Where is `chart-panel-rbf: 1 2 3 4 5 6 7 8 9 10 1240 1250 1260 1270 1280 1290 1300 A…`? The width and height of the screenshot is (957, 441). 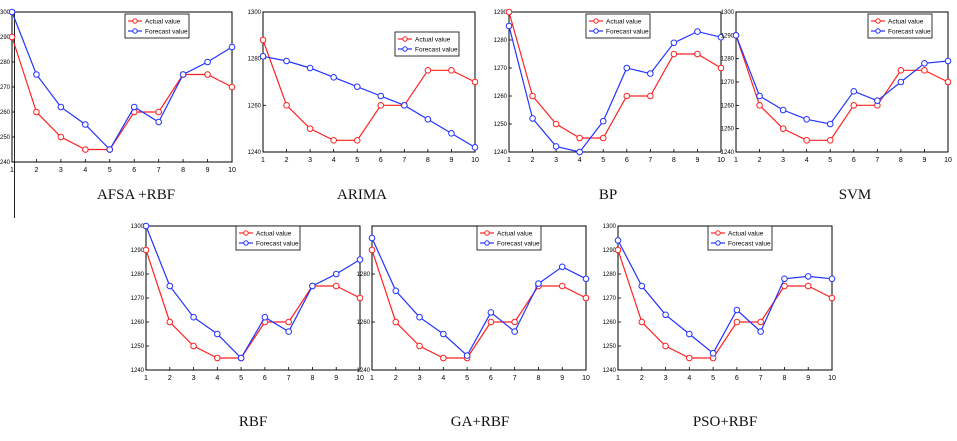 chart-panel-rbf: 1 2 3 4 5 6 7 8 9 10 1240 1250 1260 1270 1280 1290 1300 A… is located at coordinates (246, 305).